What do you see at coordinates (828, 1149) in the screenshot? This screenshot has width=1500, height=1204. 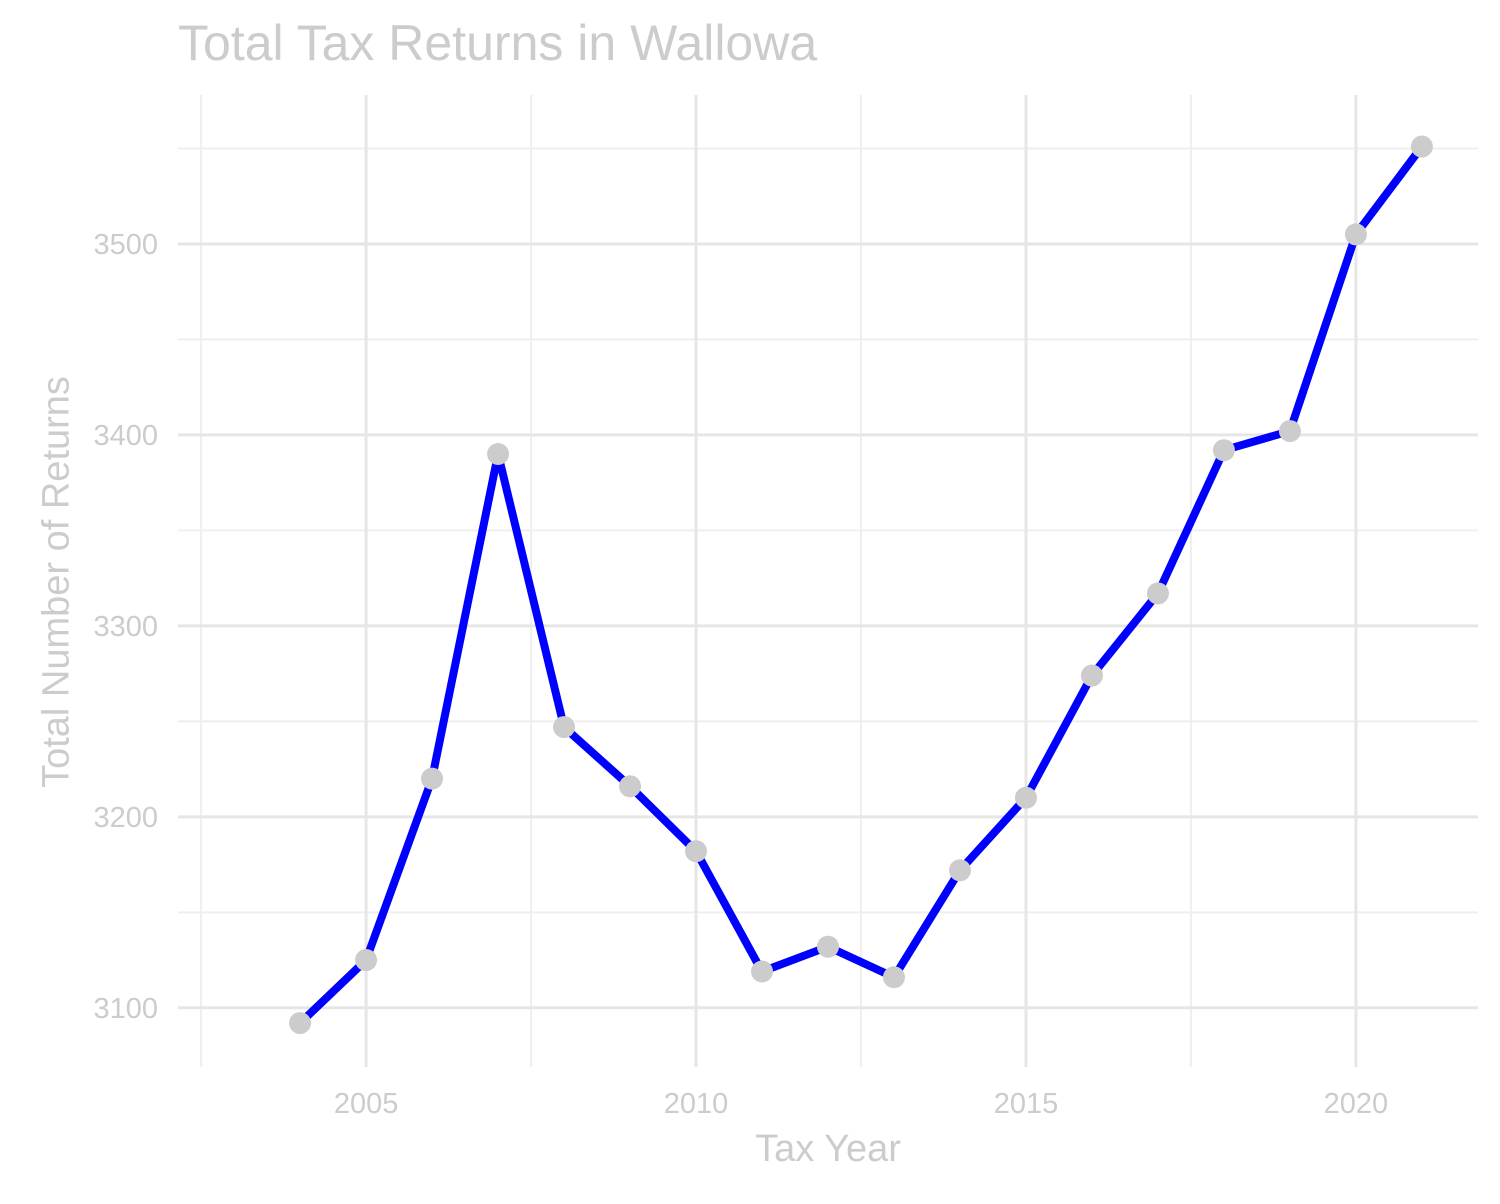 I see `x-axis-title: Tax Year` at bounding box center [828, 1149].